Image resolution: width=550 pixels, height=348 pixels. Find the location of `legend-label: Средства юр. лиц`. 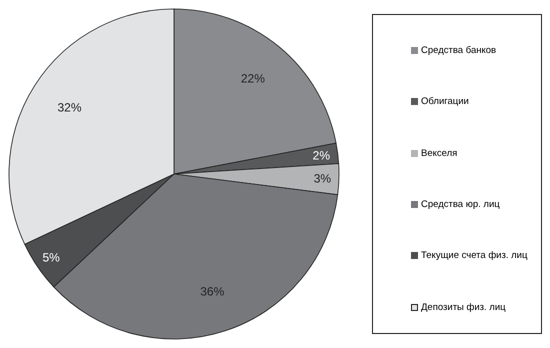

legend-label: Средства юр. лиц is located at coordinates (460, 204).